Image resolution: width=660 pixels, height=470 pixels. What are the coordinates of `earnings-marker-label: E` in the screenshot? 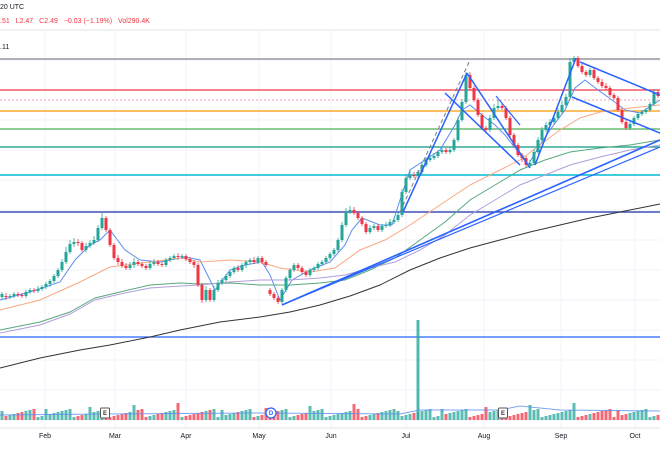 It's located at (105, 414).